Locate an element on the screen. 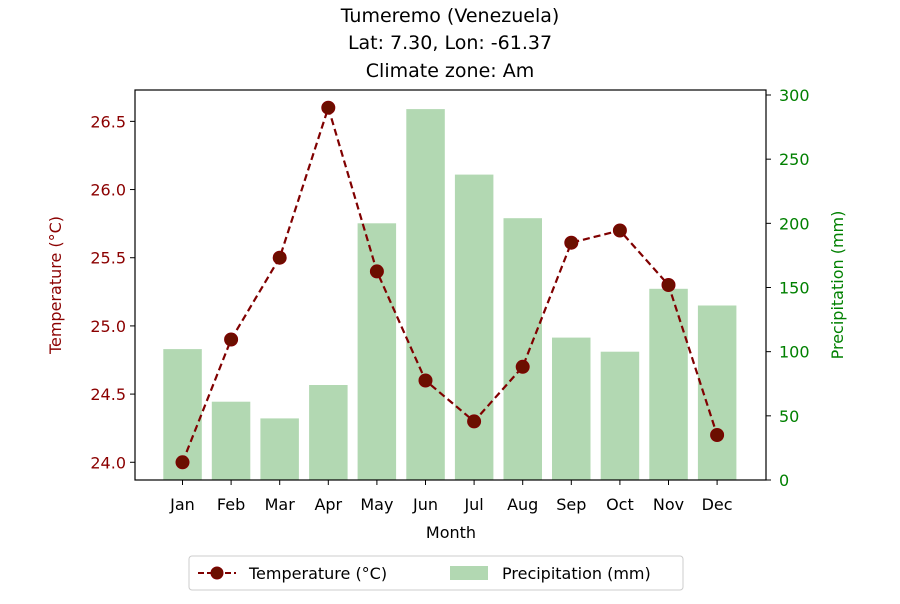 The image size is (900, 604). left-y-tick-label: 25.0 is located at coordinates (108, 326).